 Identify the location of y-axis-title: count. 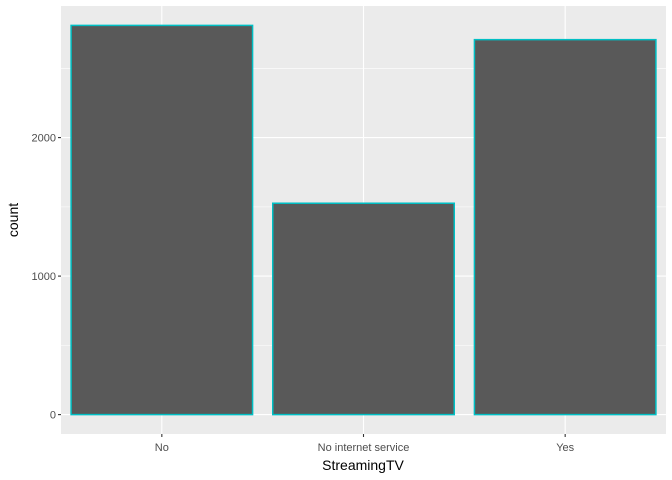
(13, 220).